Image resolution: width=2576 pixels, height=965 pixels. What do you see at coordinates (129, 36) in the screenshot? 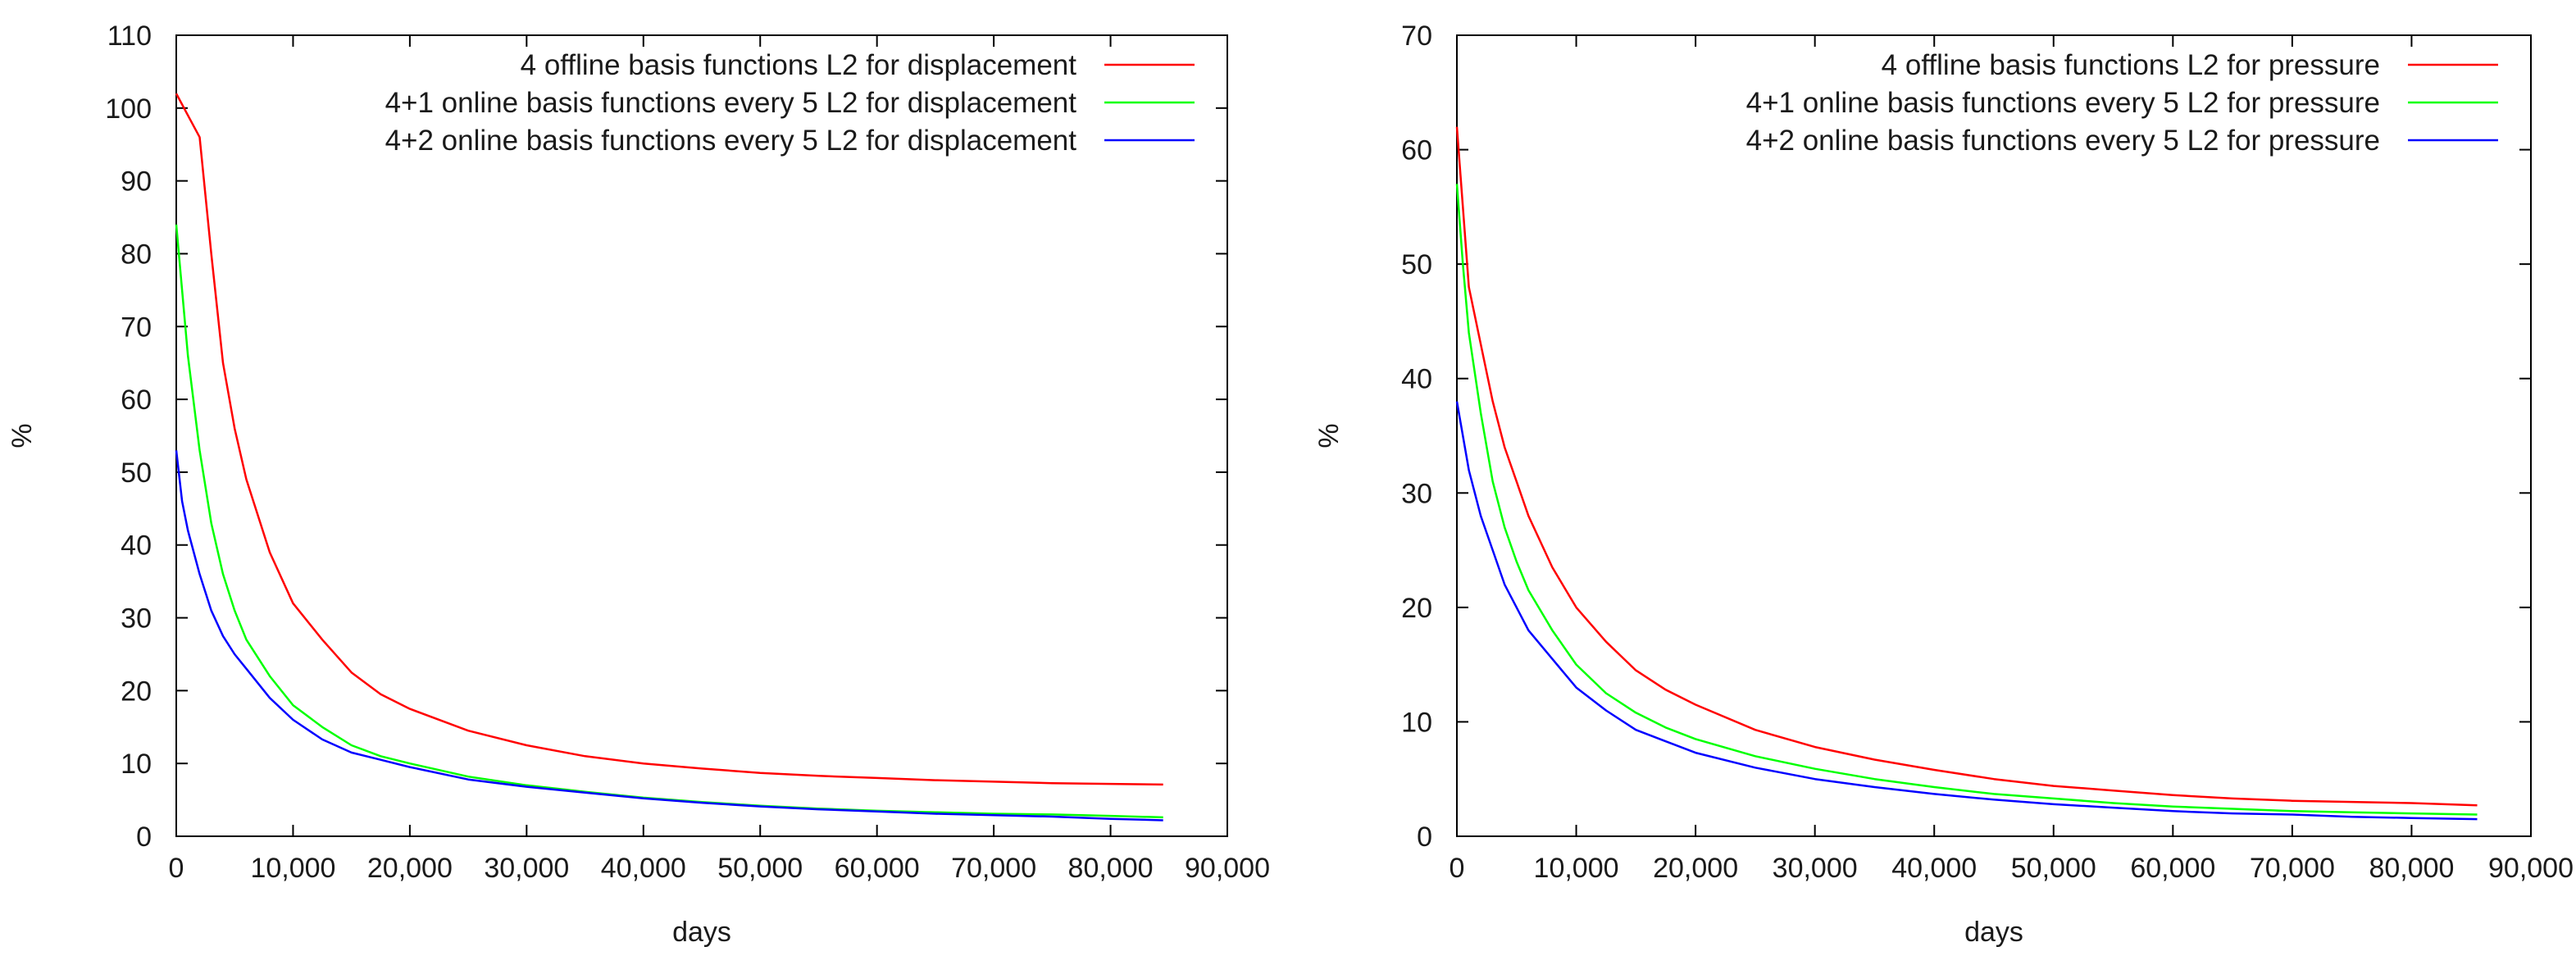
I see `y-tick-label: 110` at bounding box center [129, 36].